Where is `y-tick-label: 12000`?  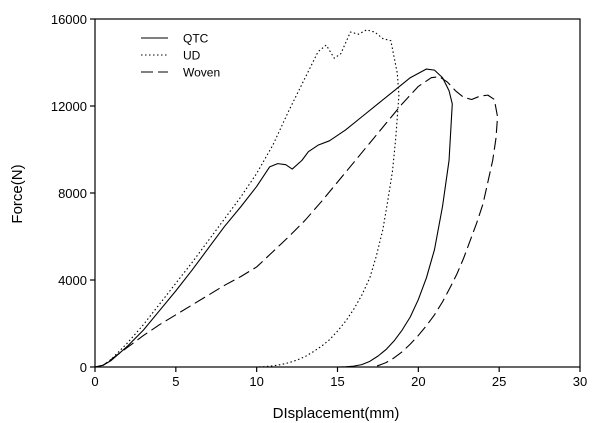 y-tick-label: 12000 is located at coordinates (69, 106).